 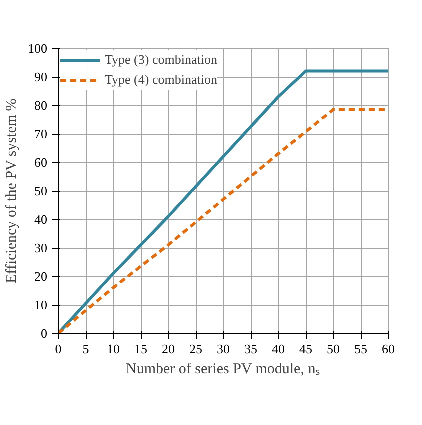 I want to click on y-tick-label: 80, so click(x=41, y=105).